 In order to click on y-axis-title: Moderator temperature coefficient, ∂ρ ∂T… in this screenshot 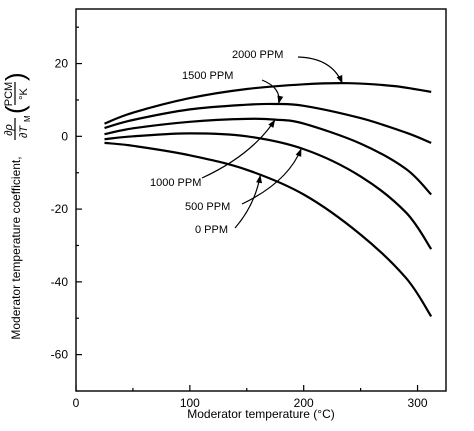, I will do `click(16, 205)`.